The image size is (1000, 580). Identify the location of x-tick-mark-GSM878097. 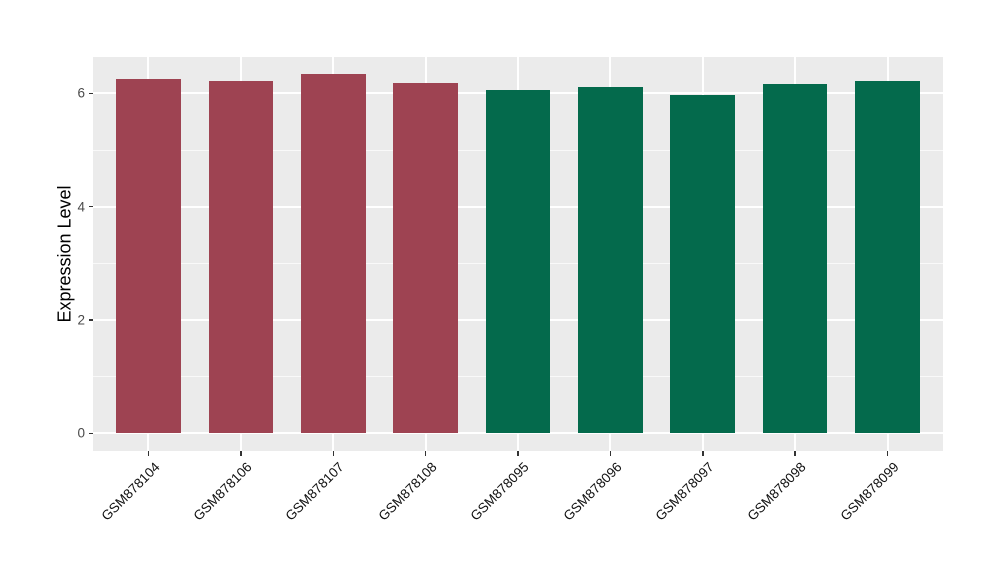
(703, 453).